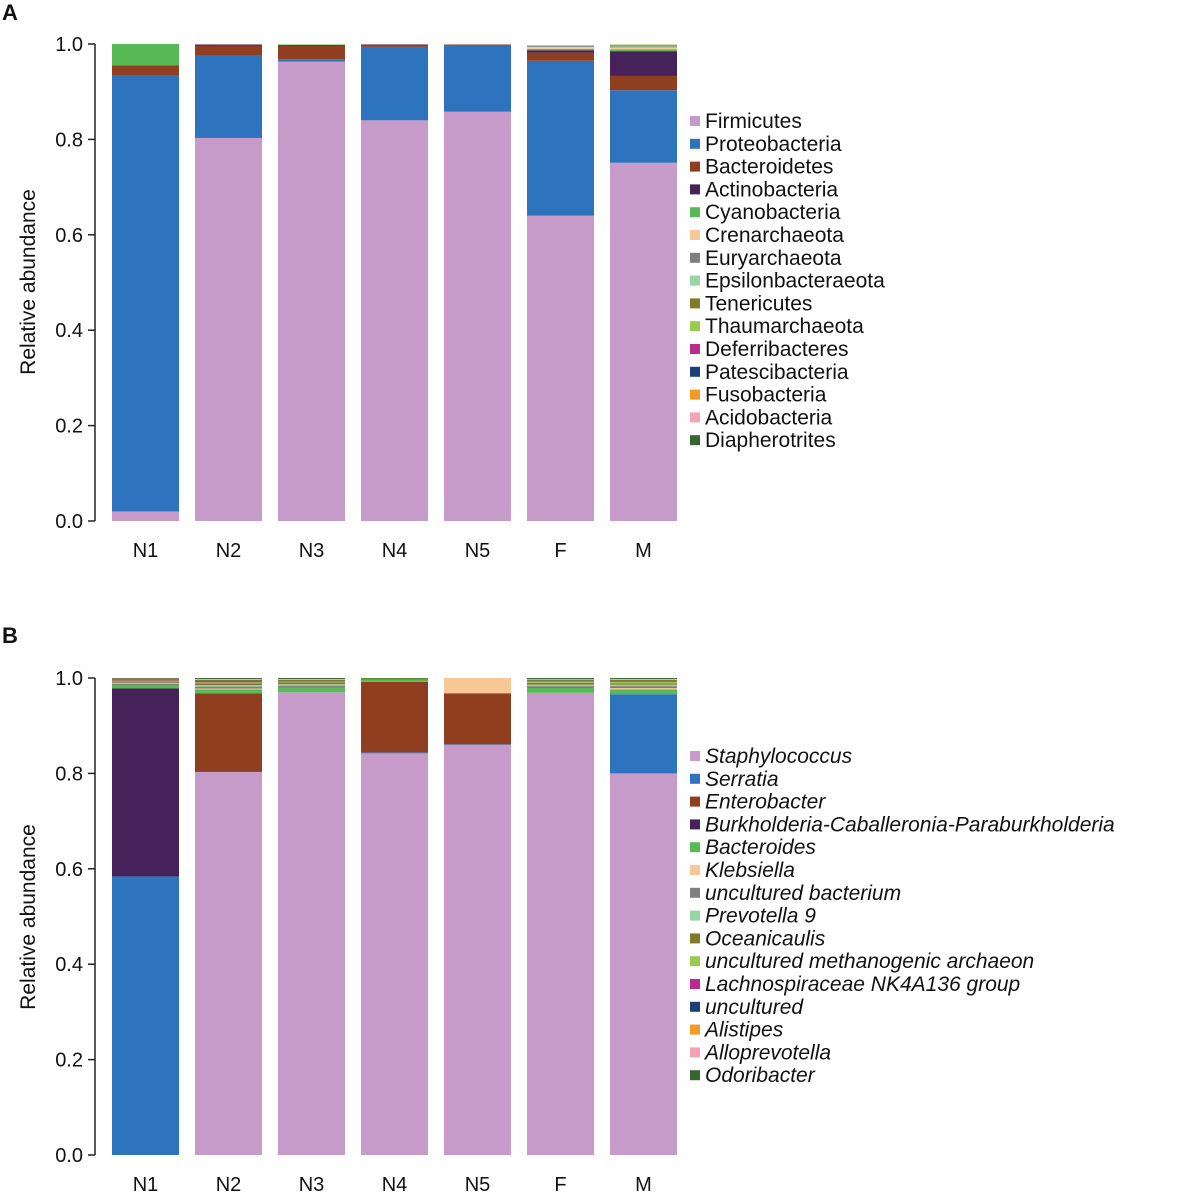 This screenshot has width=1182, height=1193. I want to click on panel-b-segment-n1-alistipes, so click(145, 679).